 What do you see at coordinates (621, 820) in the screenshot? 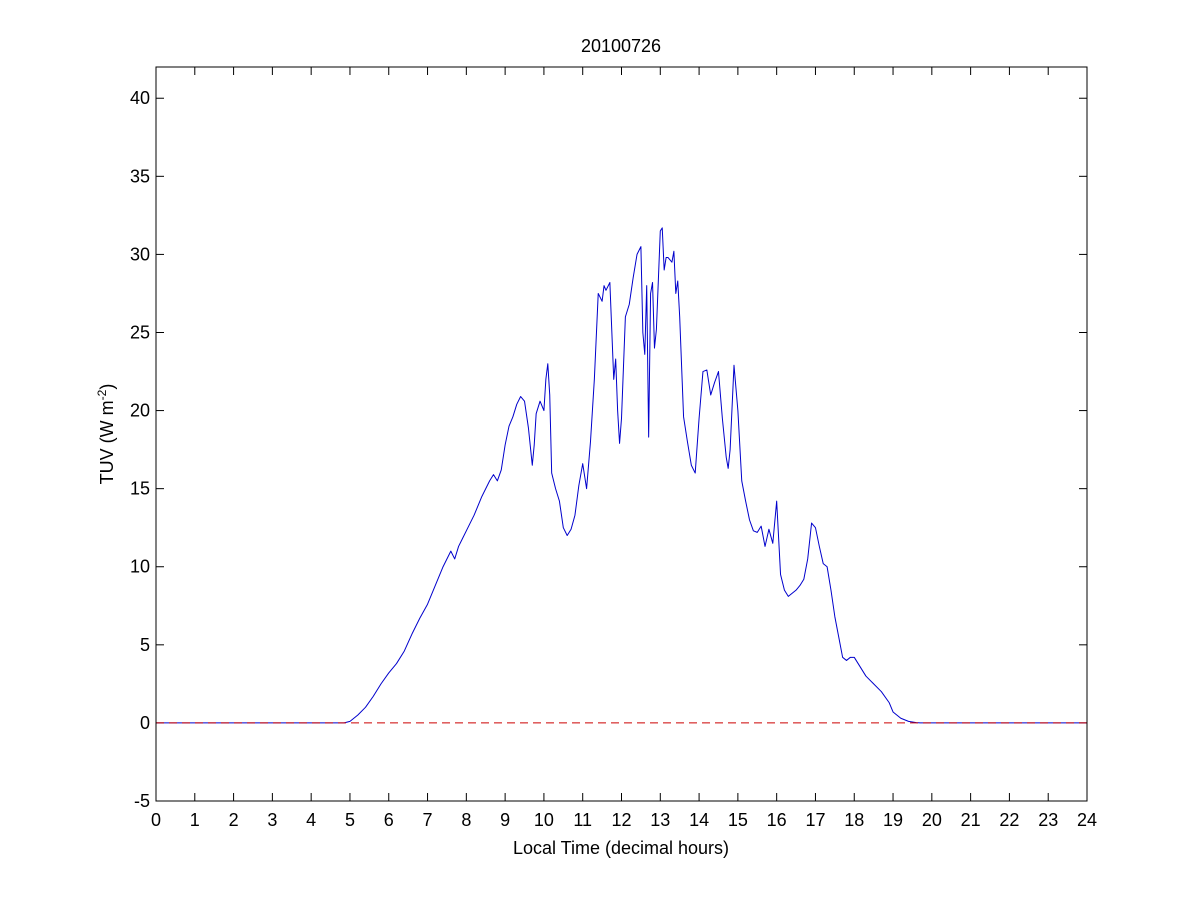
I see `x-tick-label: 12` at bounding box center [621, 820].